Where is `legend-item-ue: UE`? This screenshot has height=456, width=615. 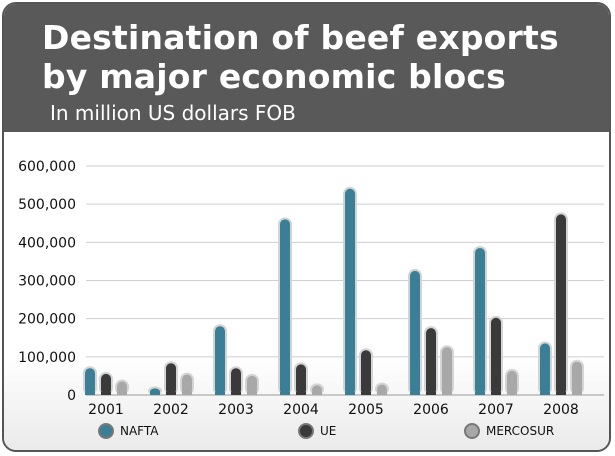 legend-item-ue: UE is located at coordinates (317, 431).